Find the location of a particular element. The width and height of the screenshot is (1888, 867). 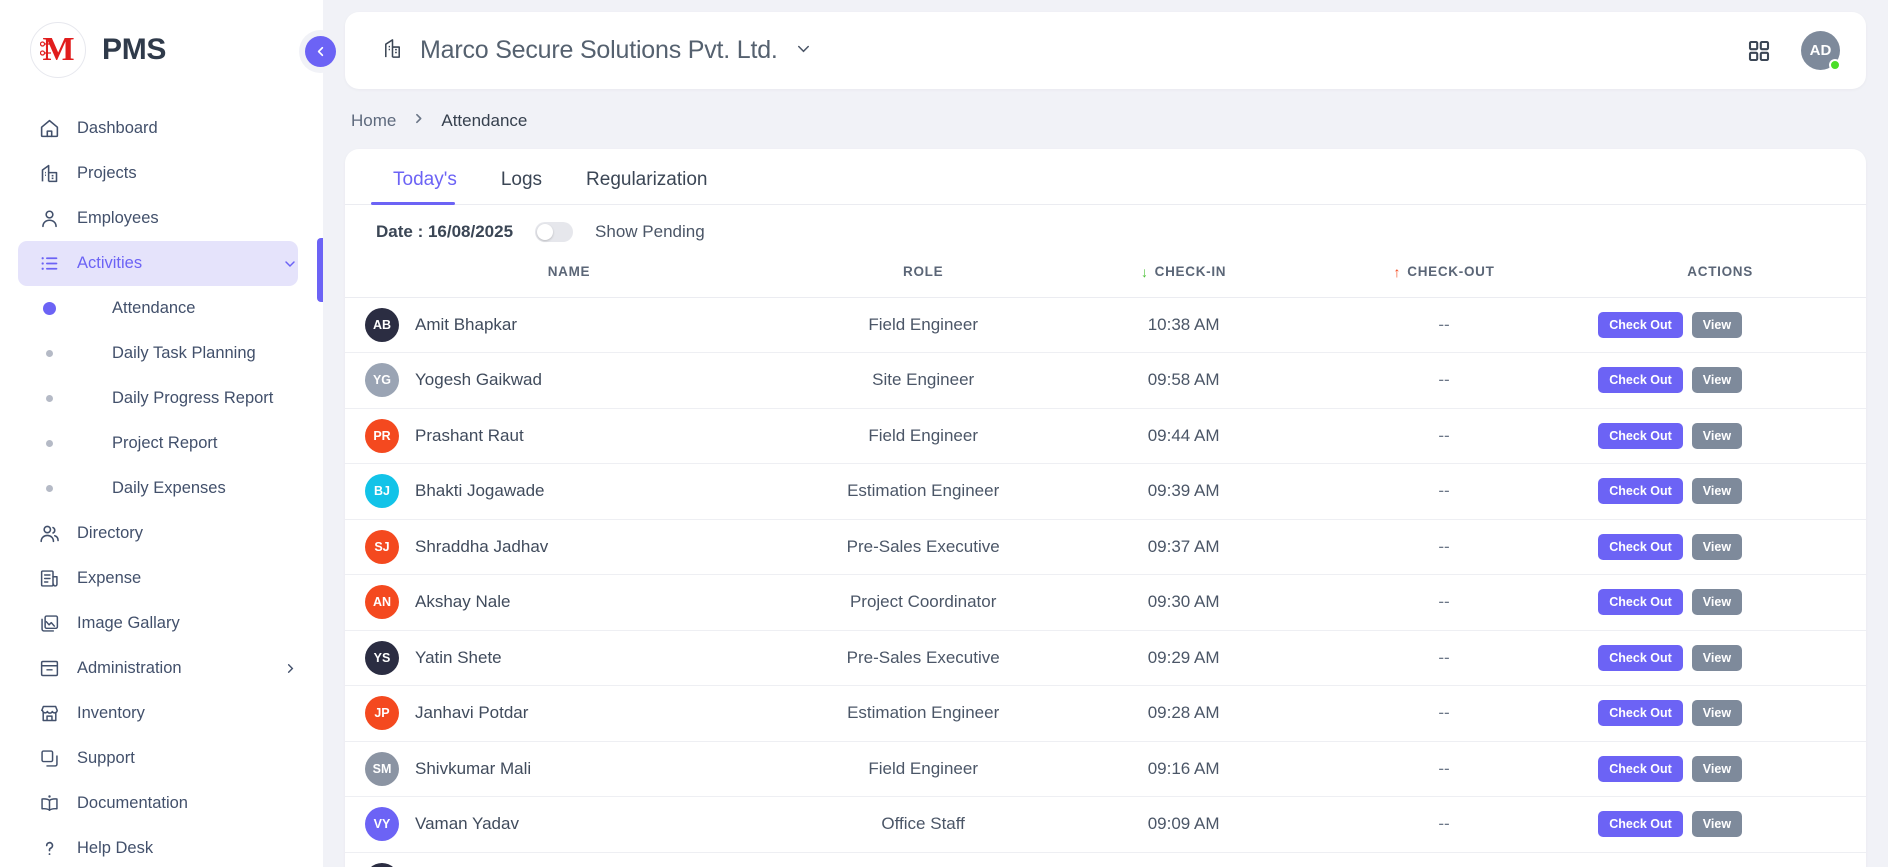

sidebar-item-directory: Directory is located at coordinates (158, 533).